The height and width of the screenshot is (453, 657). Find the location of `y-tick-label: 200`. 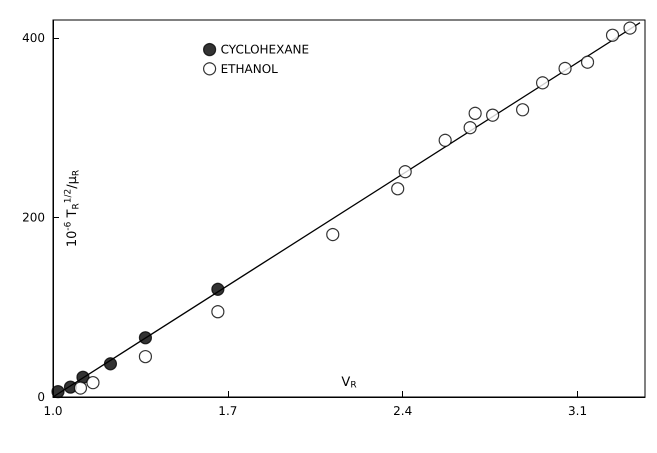

y-tick-label: 200 is located at coordinates (33, 217).